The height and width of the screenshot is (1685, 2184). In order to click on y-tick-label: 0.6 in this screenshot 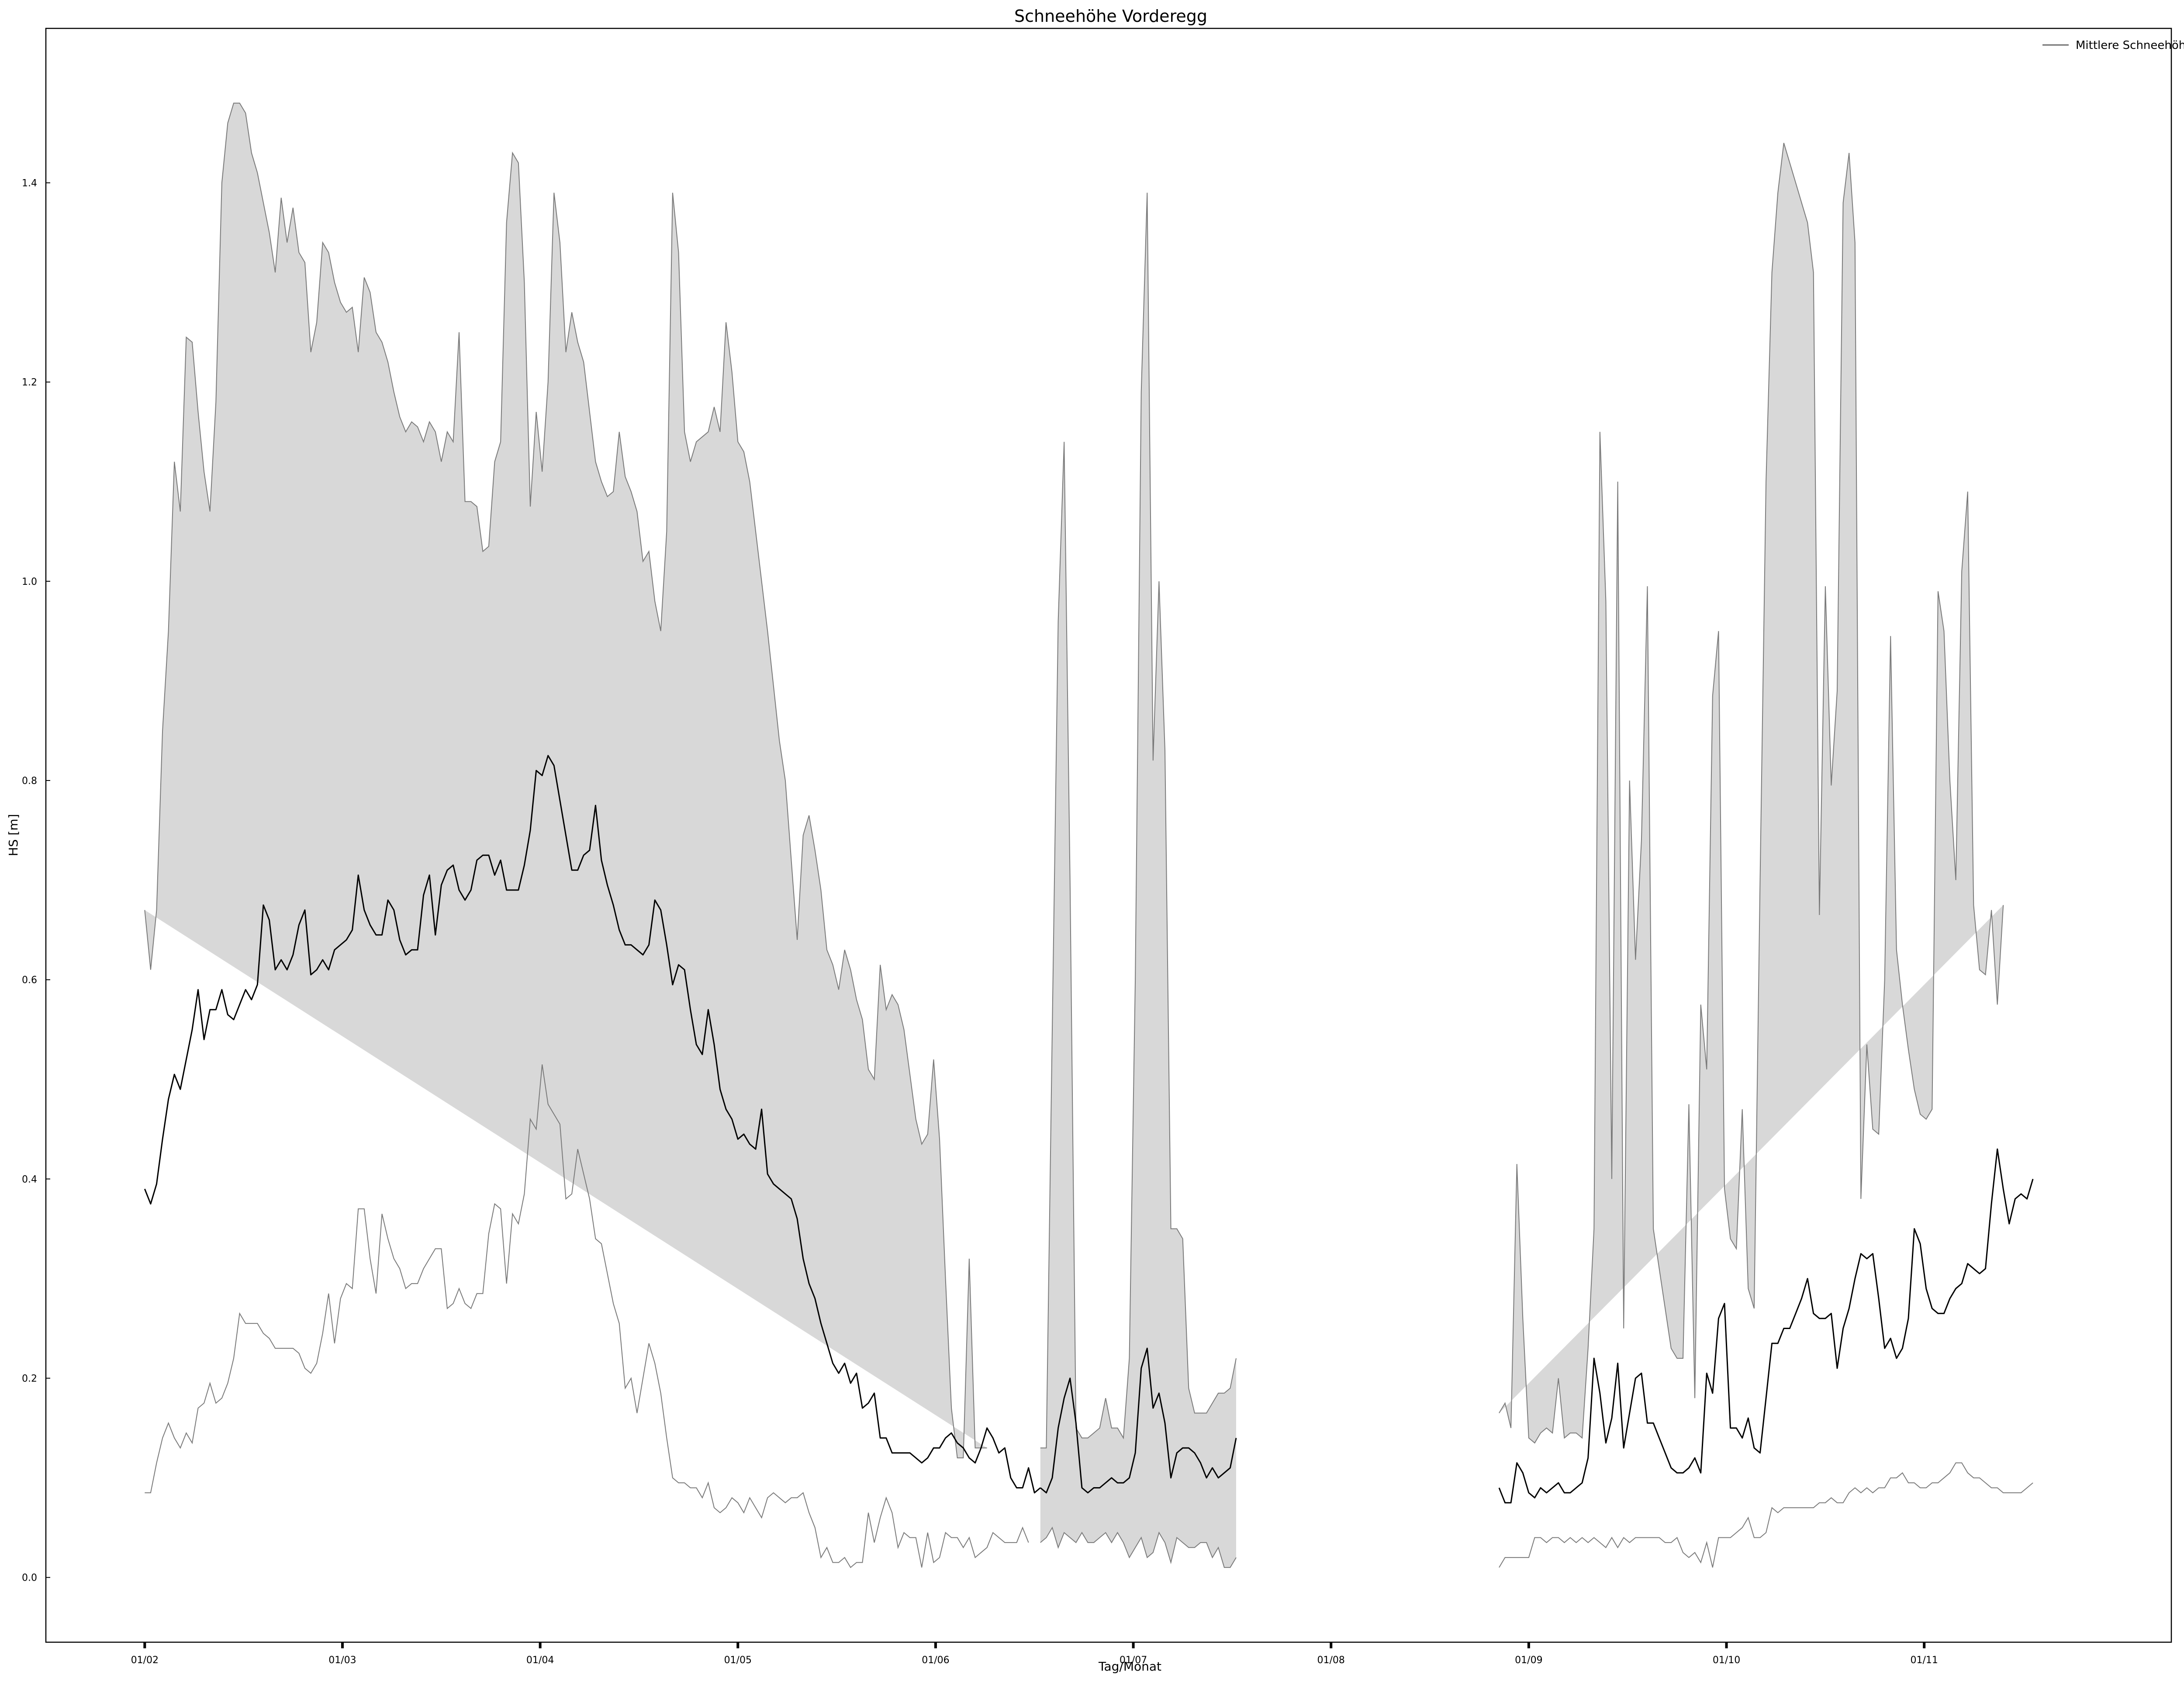, I will do `click(29, 981)`.